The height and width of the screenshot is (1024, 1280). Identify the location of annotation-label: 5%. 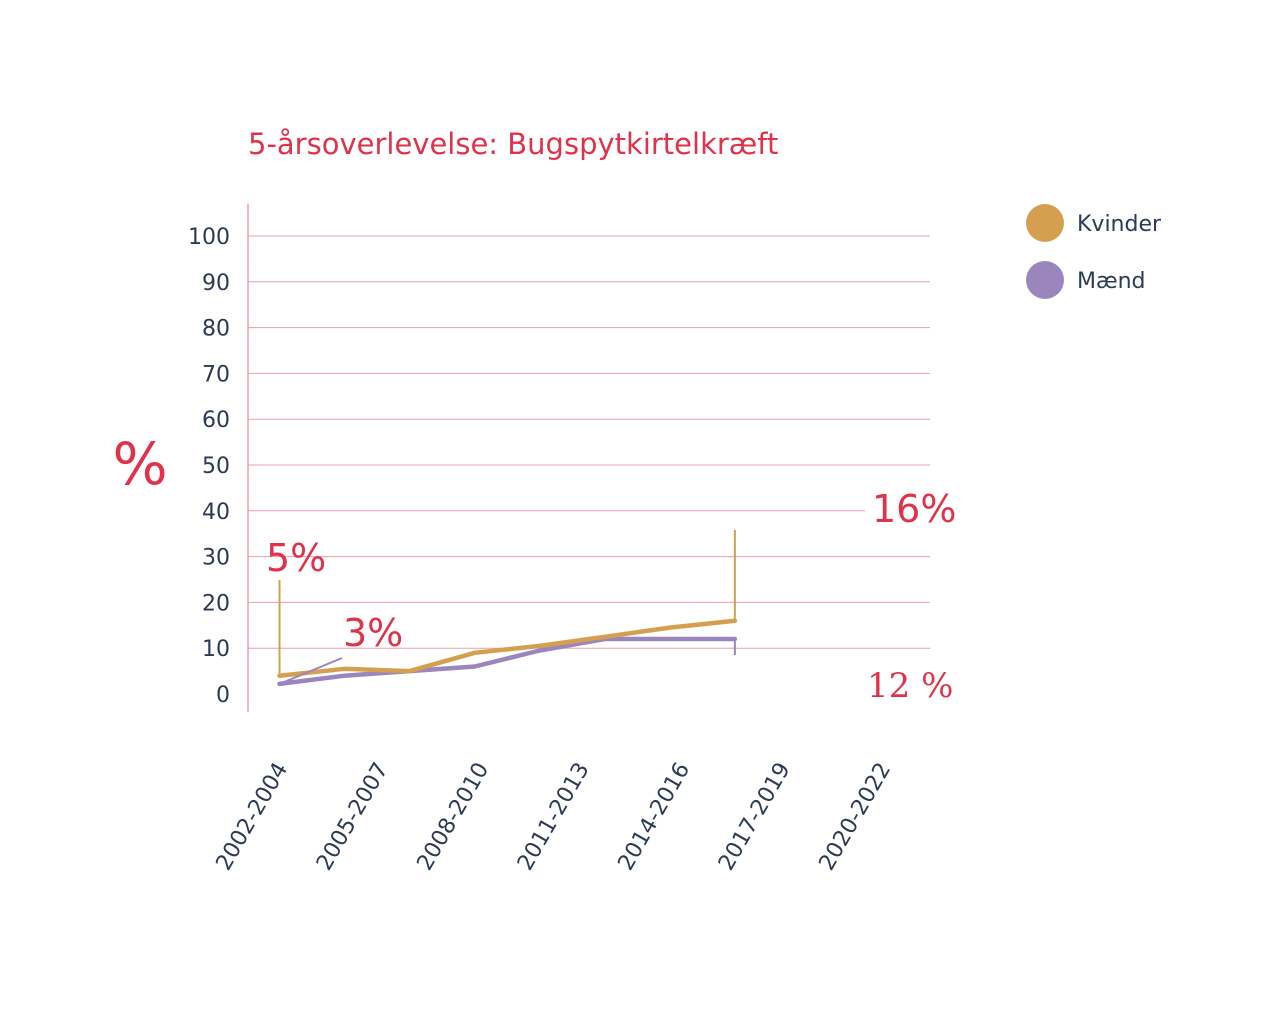
(296, 558).